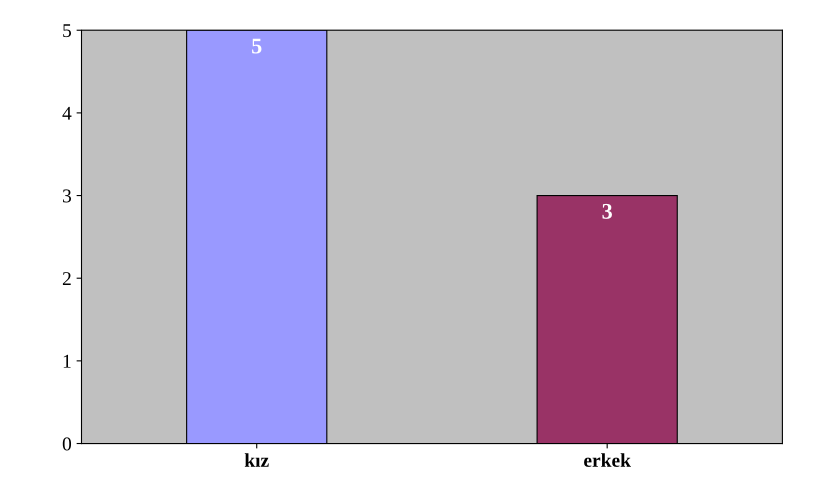 The height and width of the screenshot is (504, 815). Describe the element at coordinates (256, 460) in the screenshot. I see `x-tick-label: kız` at that location.